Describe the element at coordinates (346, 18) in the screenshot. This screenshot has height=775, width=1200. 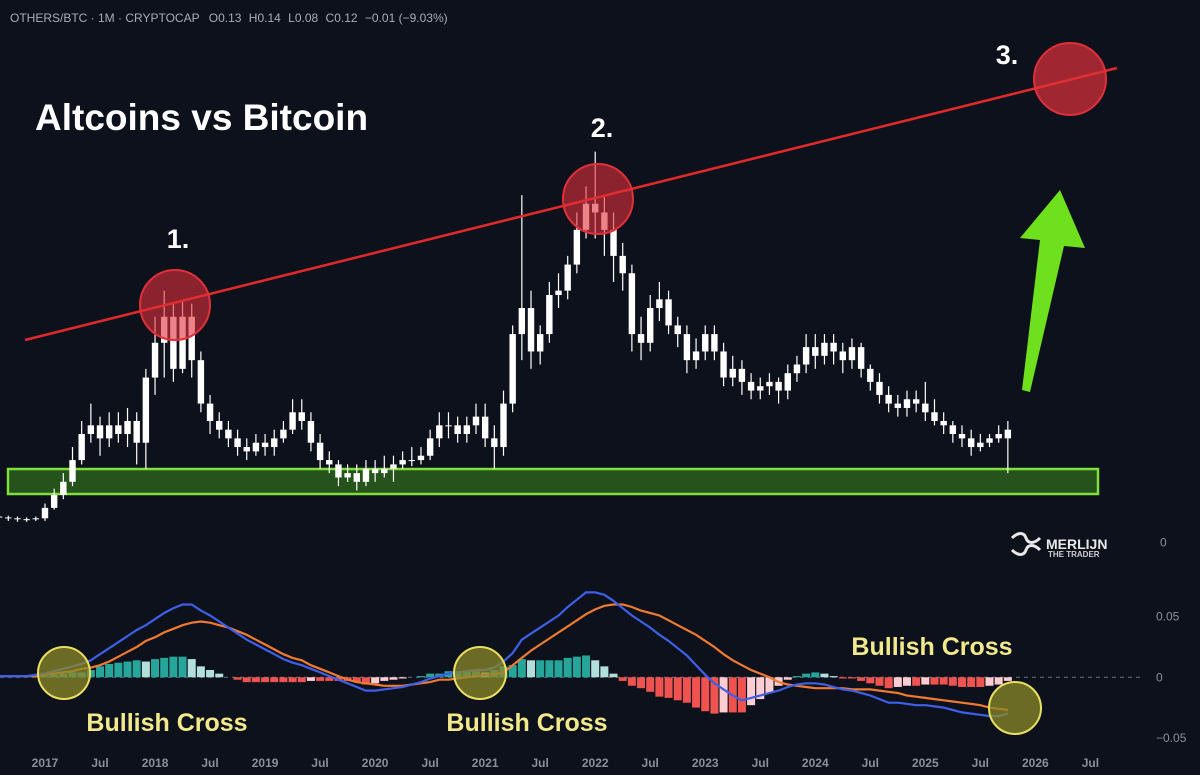
I see `ohlc-value: 0.12` at that location.